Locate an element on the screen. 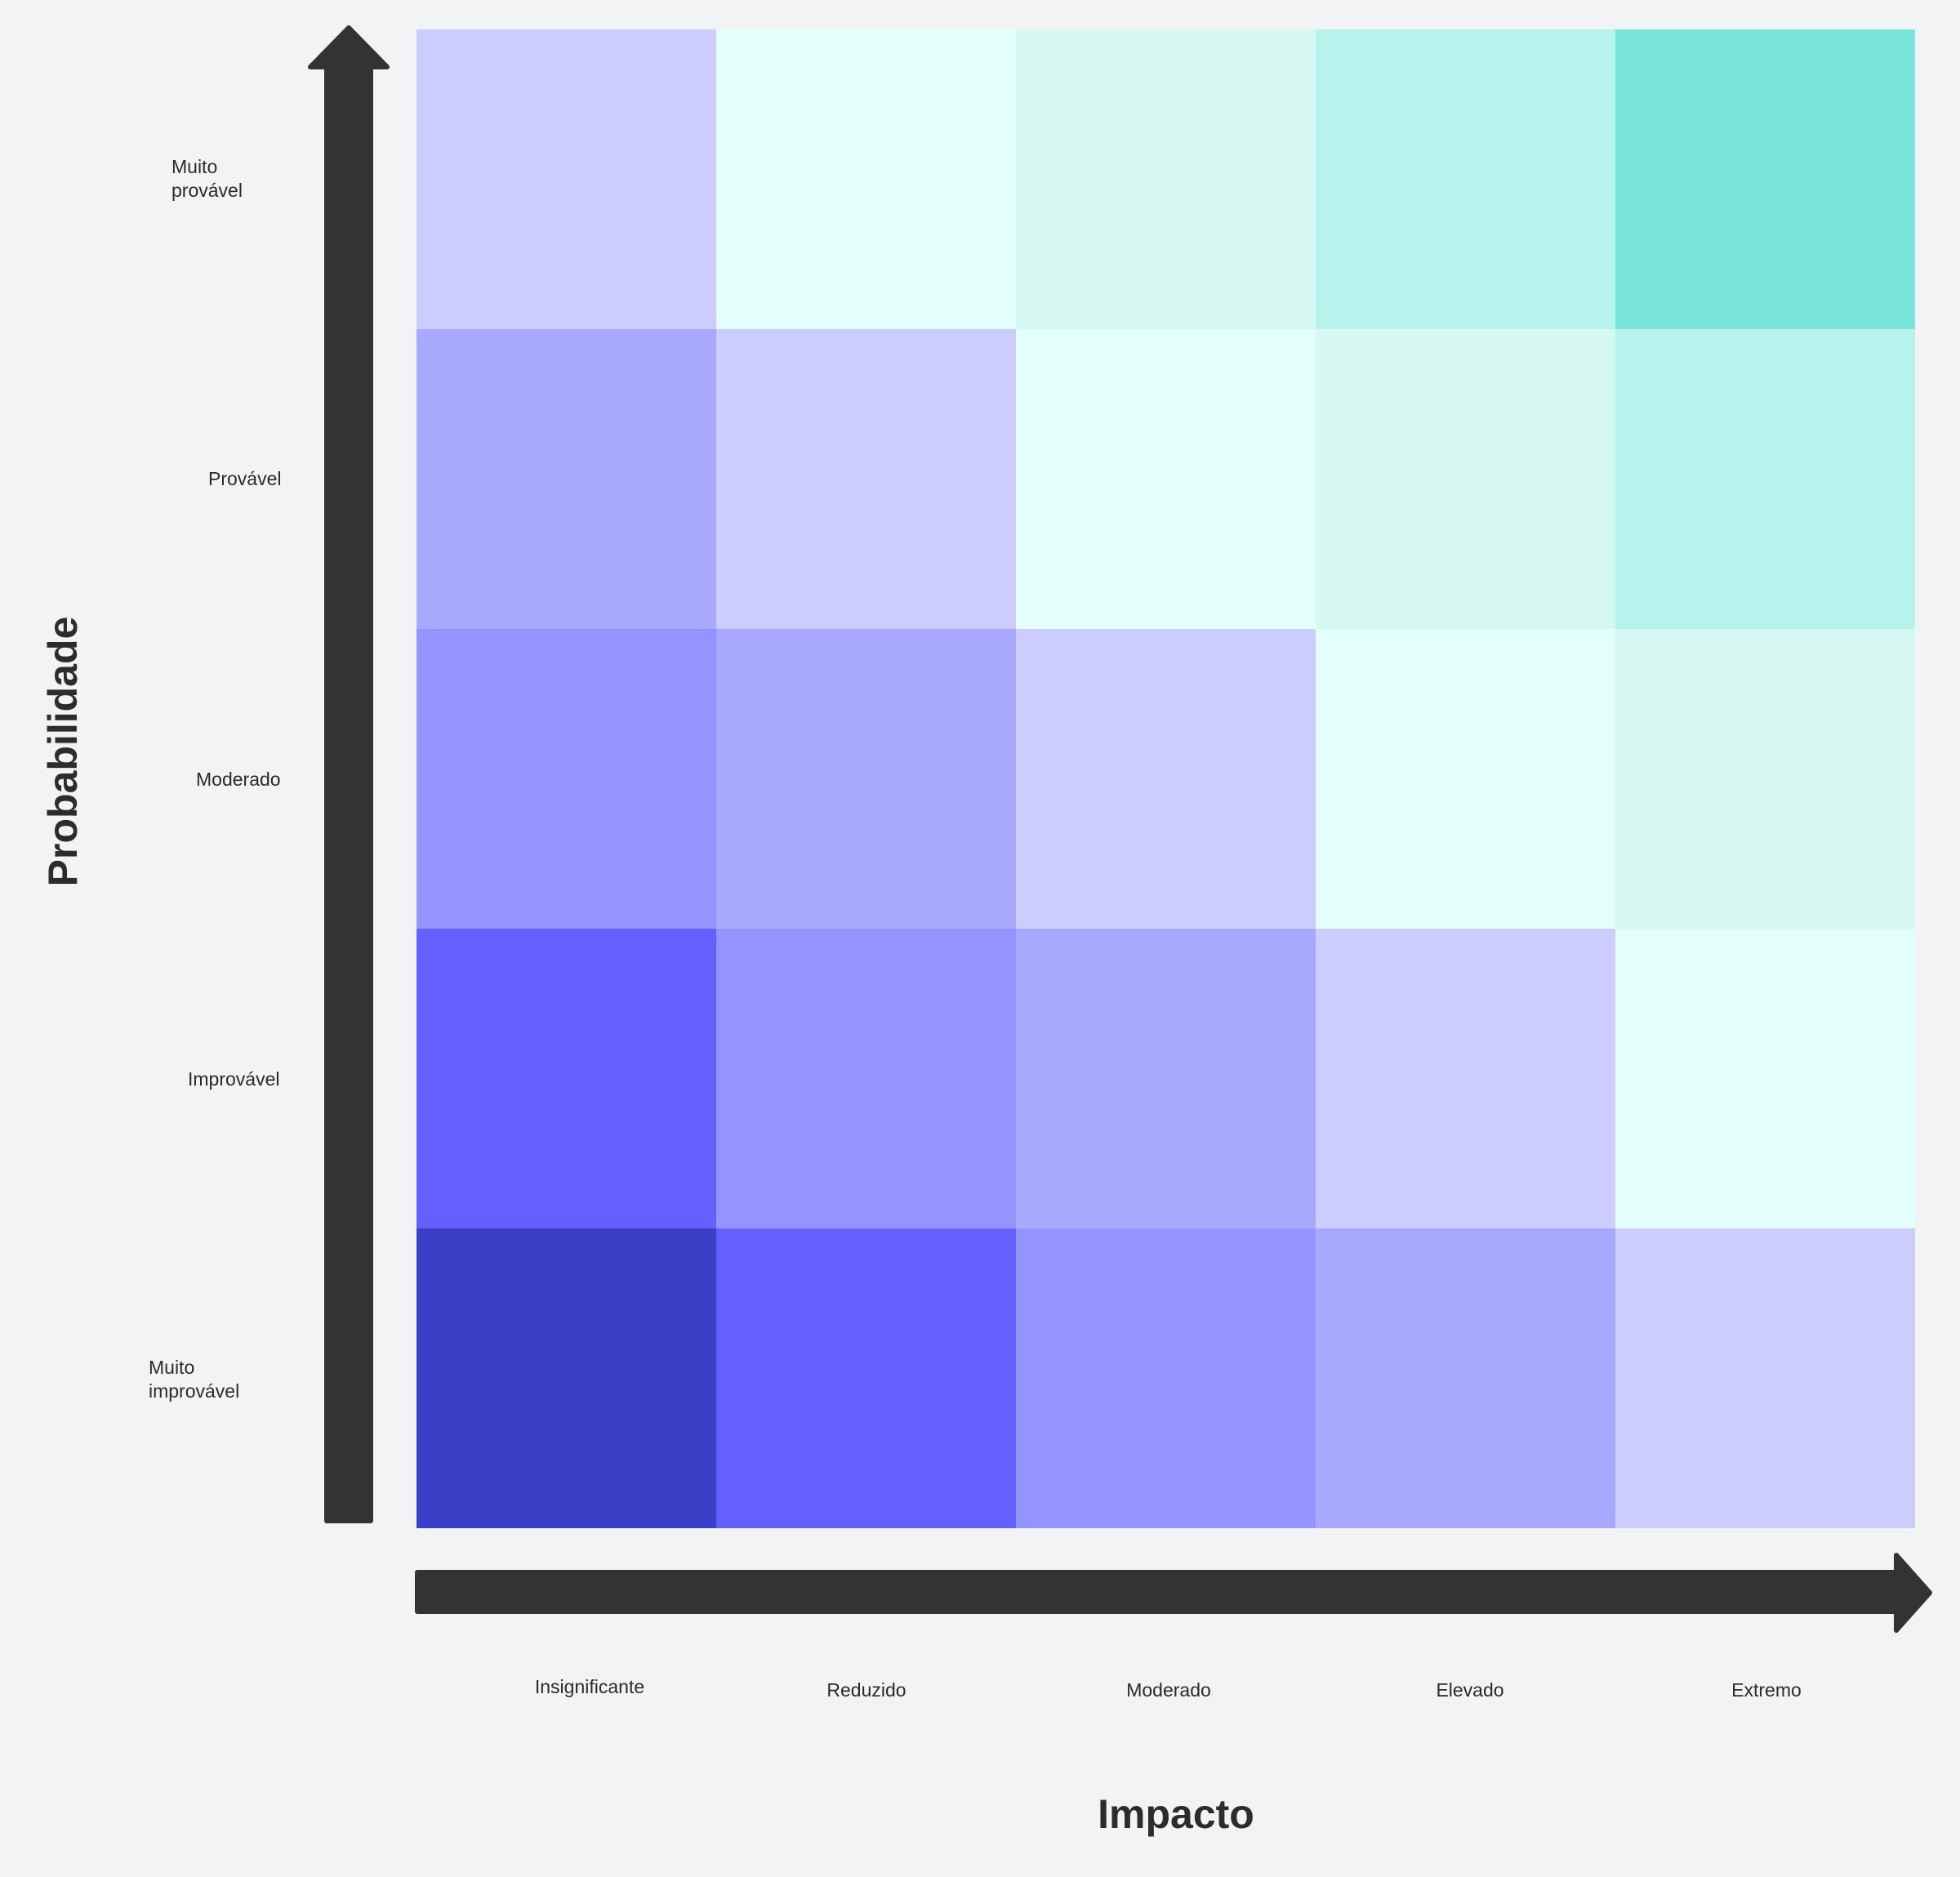 This screenshot has width=1960, height=1877. matrix-cell-r2-c1 is located at coordinates (566, 479).